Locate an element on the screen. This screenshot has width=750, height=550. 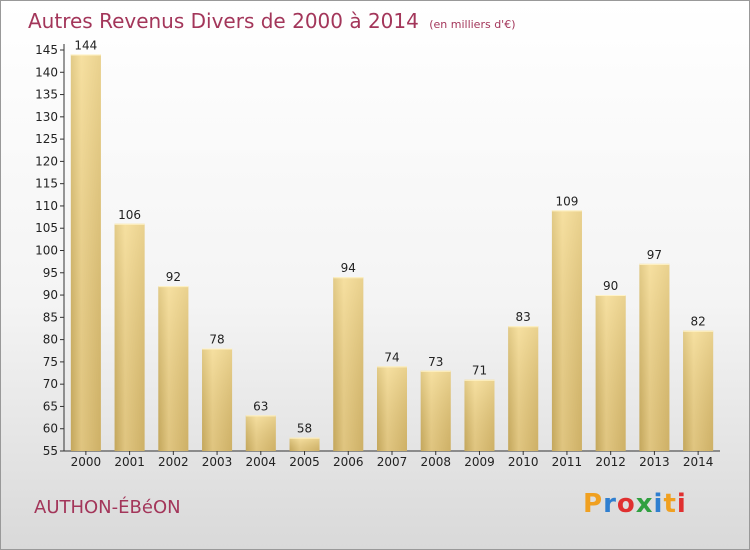
y-tick-label: 145 is located at coordinates (46, 50).